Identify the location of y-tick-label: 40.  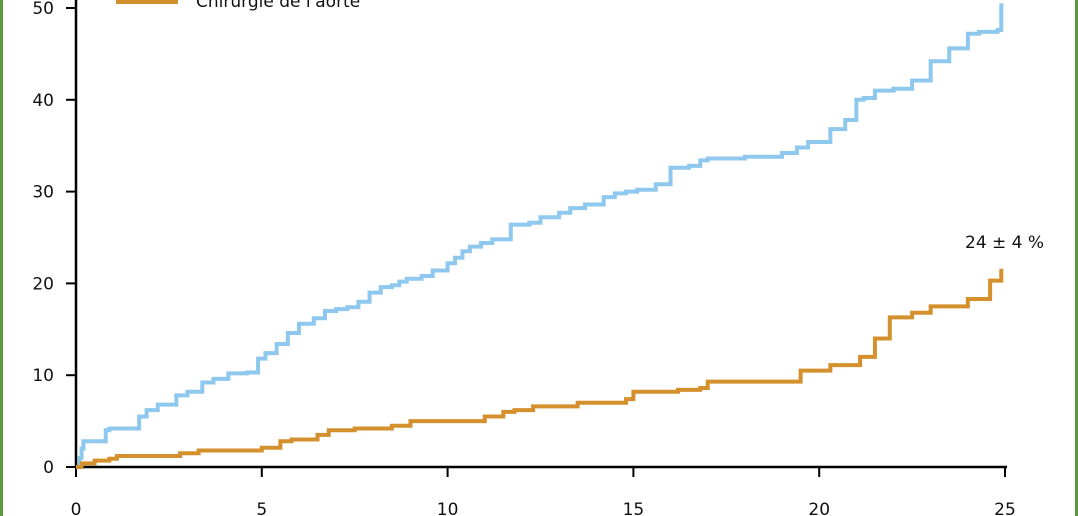
(43, 101).